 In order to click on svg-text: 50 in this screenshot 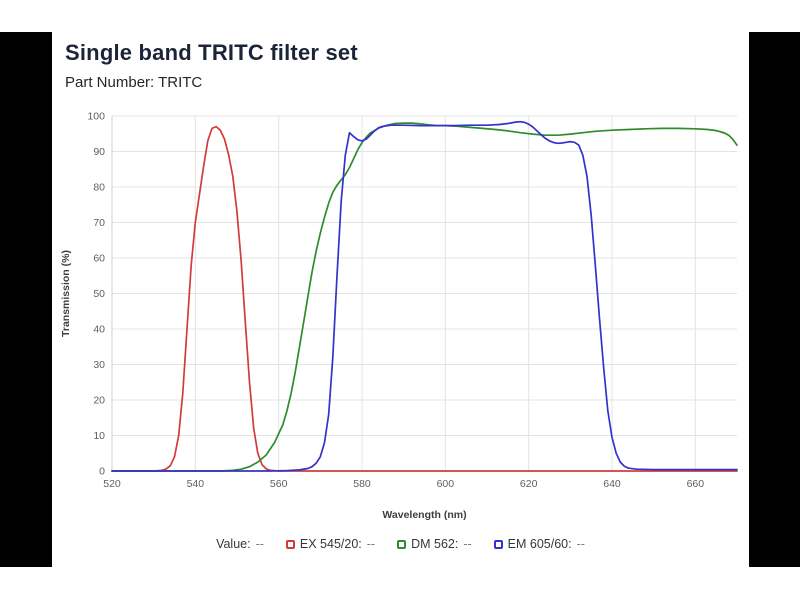, I will do `click(99, 294)`.